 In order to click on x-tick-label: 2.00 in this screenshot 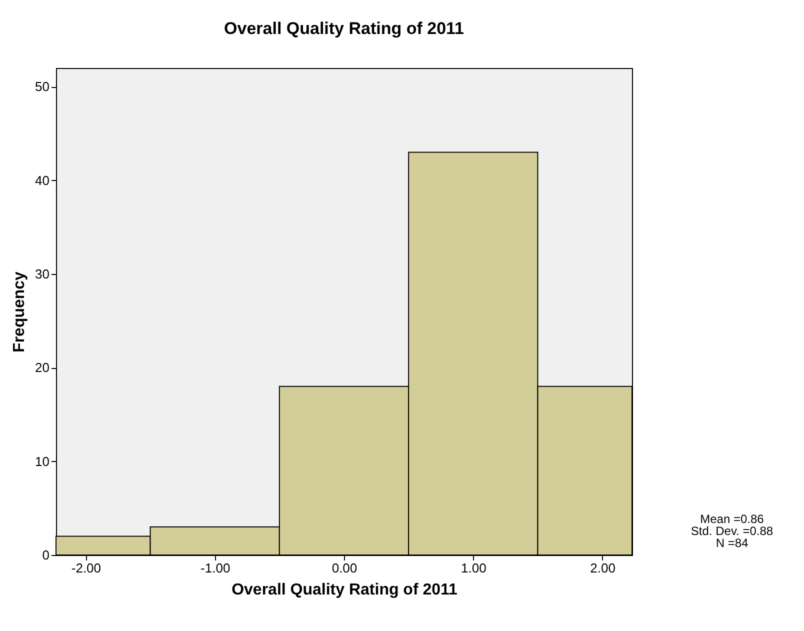, I will do `click(603, 568)`.